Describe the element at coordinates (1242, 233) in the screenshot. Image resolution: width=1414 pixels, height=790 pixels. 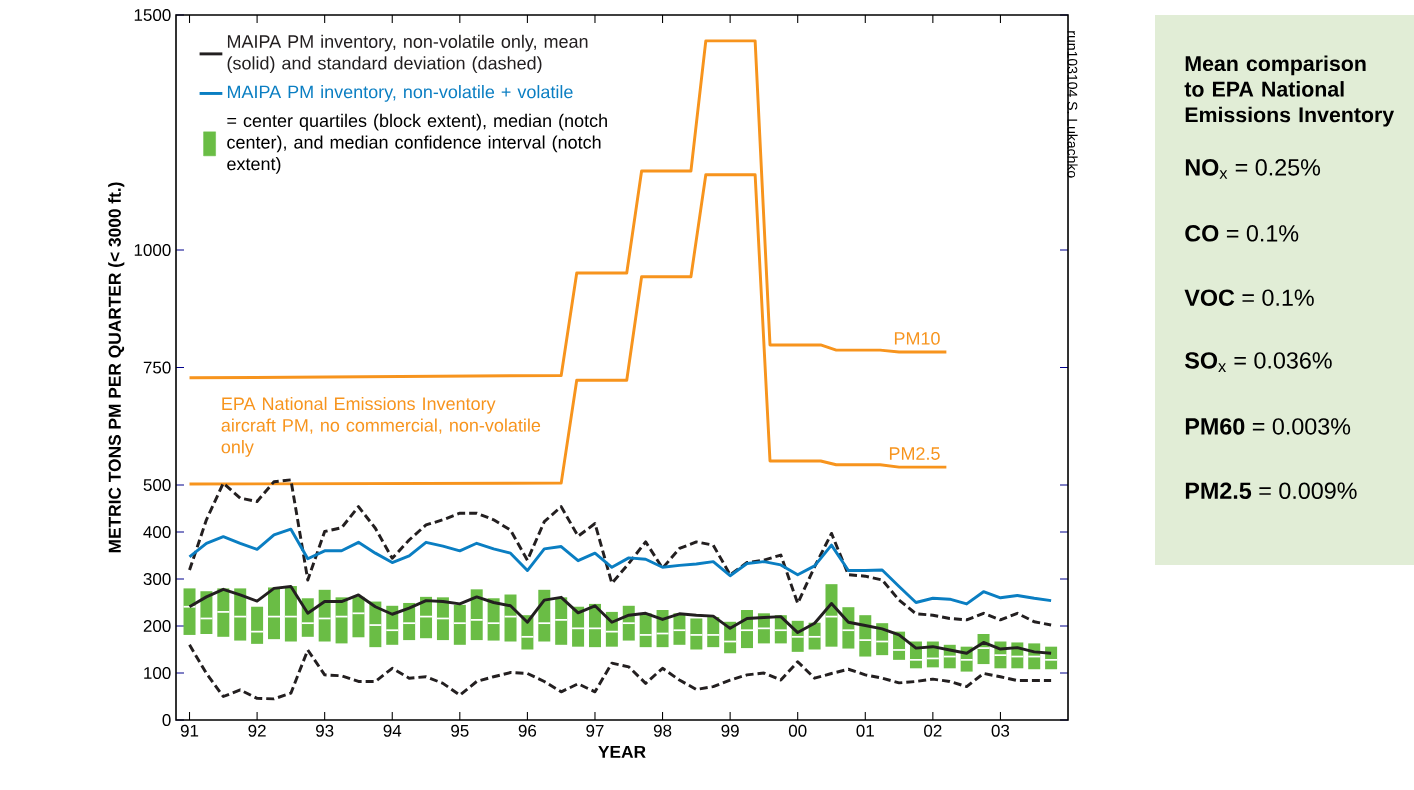
I see `text: CO = 0.1%` at that location.